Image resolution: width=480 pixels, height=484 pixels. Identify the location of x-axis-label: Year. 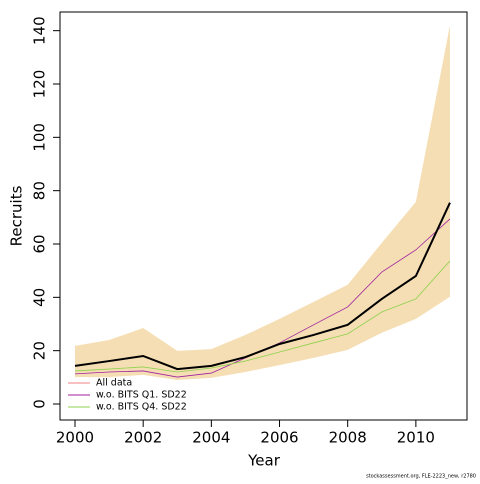
(264, 461).